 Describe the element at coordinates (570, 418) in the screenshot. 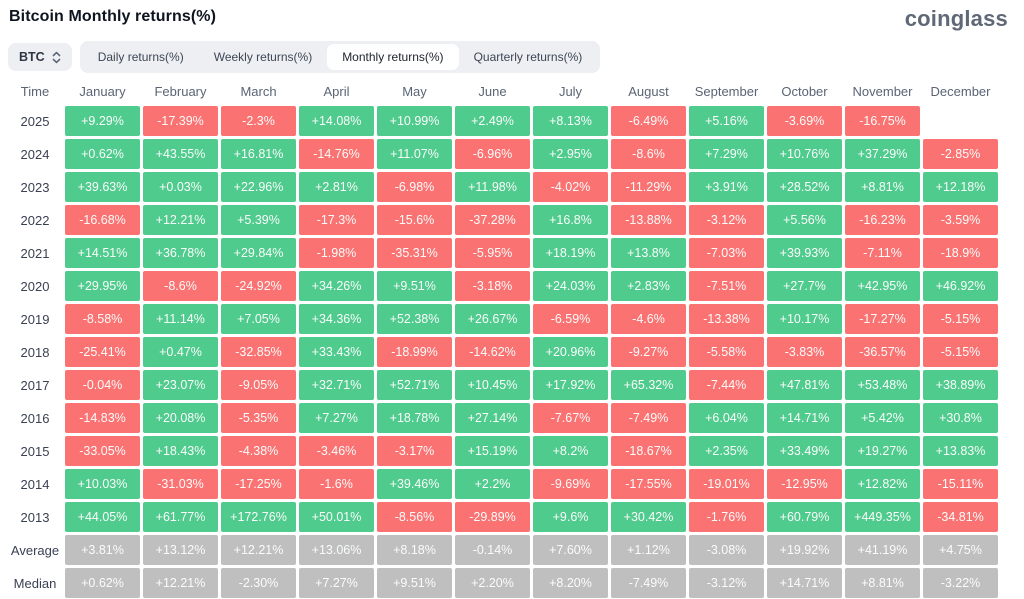

I see `return-cell: -7.67%` at that location.